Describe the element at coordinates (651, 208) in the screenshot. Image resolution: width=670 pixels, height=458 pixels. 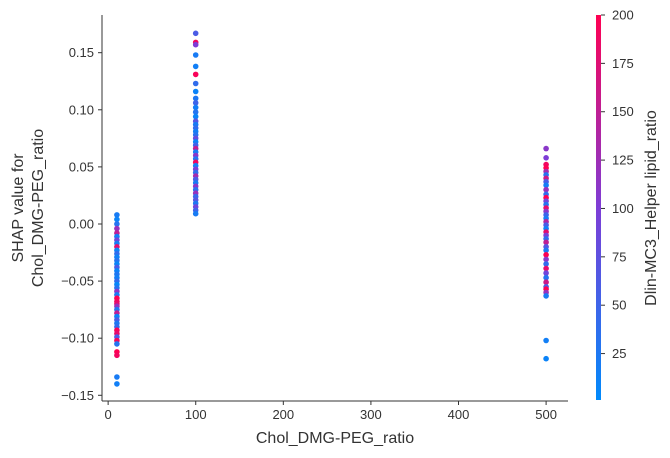
I see `colorbar-title: Dlin-MC3_Helper lipid_ratio` at that location.